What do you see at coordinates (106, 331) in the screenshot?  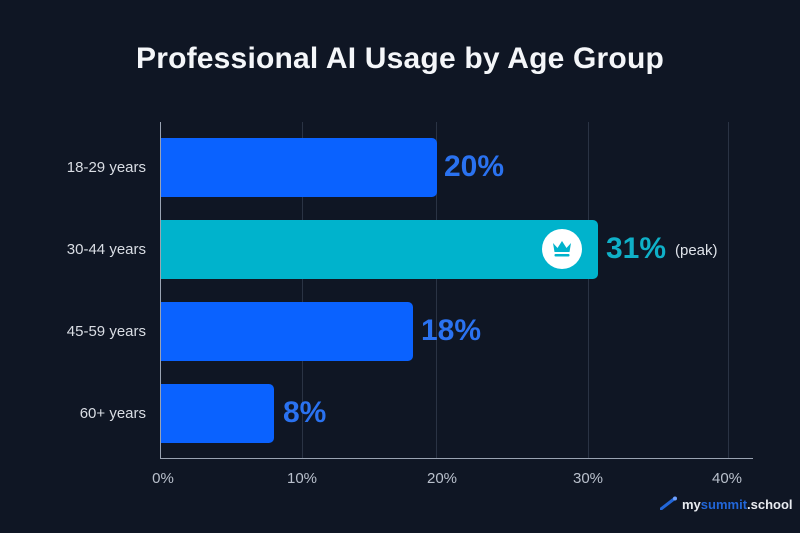 I see `category-label: 45-59 years` at bounding box center [106, 331].